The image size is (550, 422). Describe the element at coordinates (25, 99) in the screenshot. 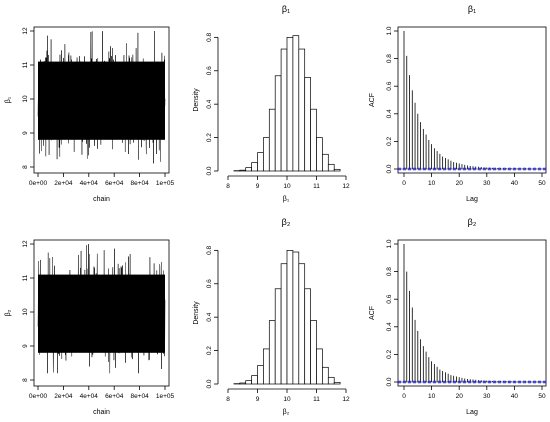

I see `y-tick-label: 10` at that location.